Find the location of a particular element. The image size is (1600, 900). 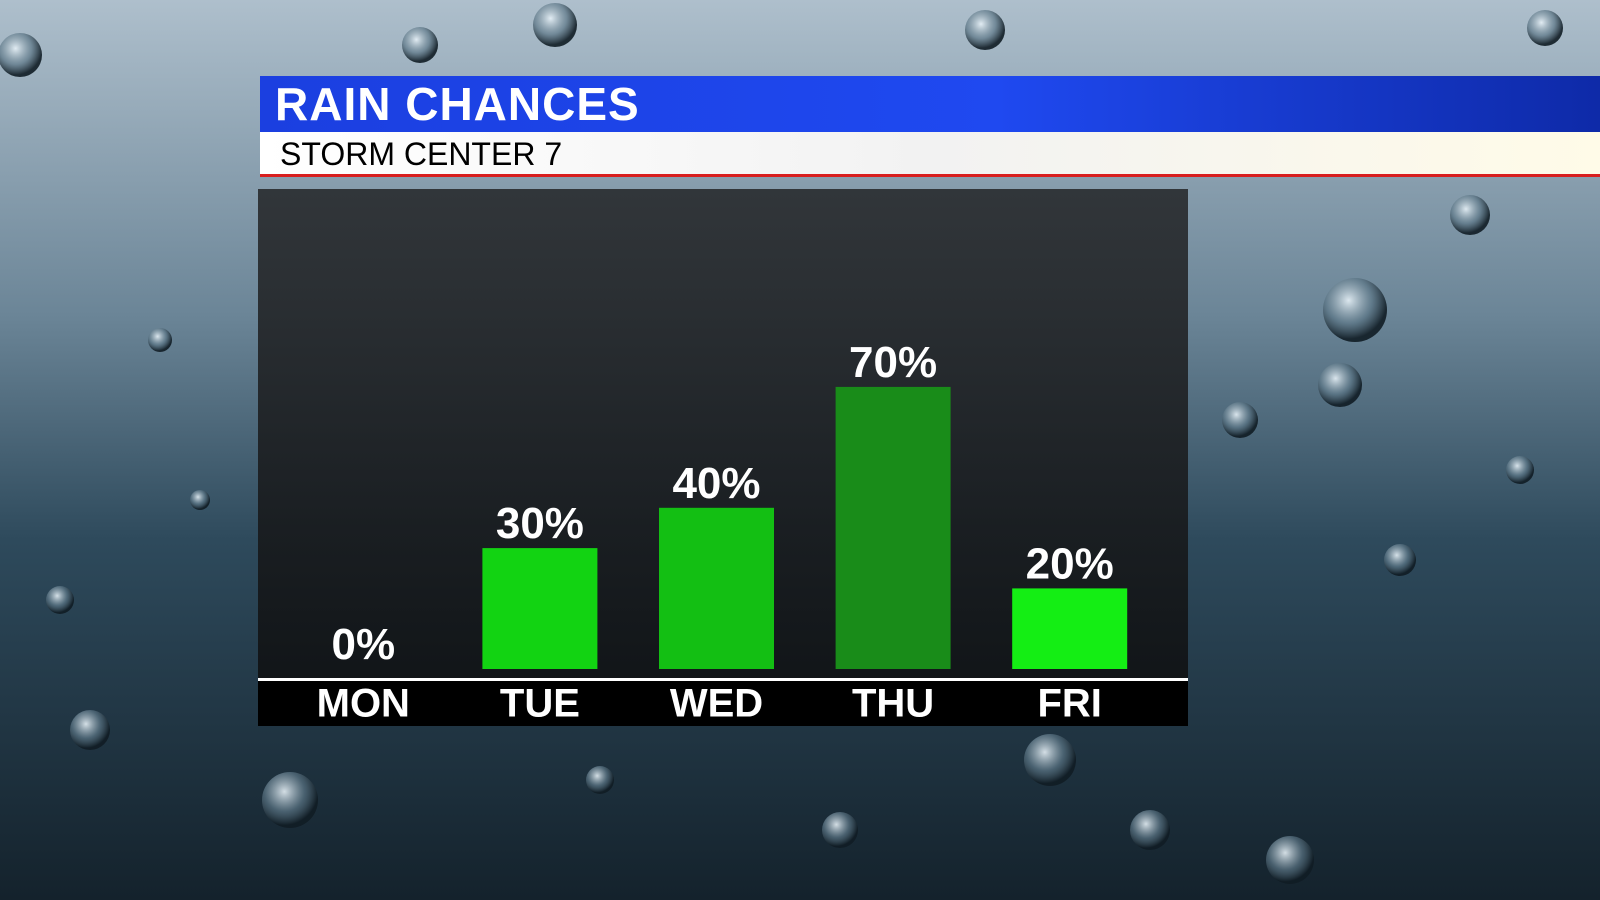

subtitle-bar is located at coordinates (930, 153).